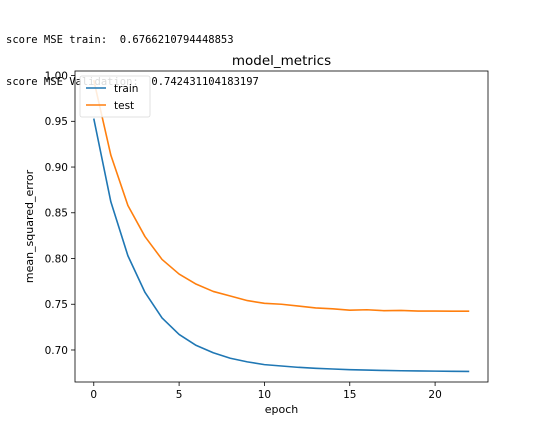 The height and width of the screenshot is (432, 538). What do you see at coordinates (56, 76) in the screenshot?
I see `y-tick-label: 1.00` at bounding box center [56, 76].